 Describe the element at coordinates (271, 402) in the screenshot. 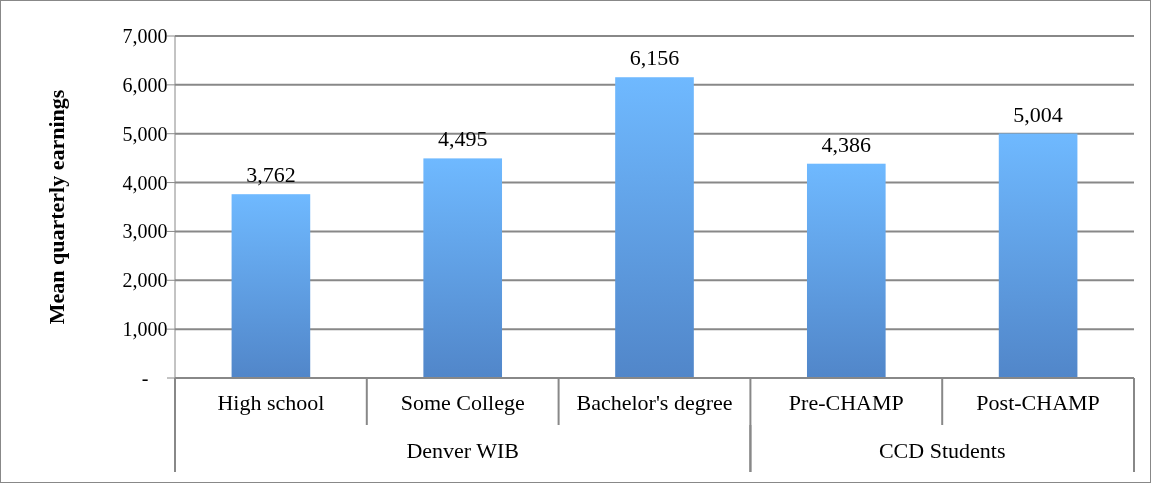

I see `x-tick-label: High school` at that location.